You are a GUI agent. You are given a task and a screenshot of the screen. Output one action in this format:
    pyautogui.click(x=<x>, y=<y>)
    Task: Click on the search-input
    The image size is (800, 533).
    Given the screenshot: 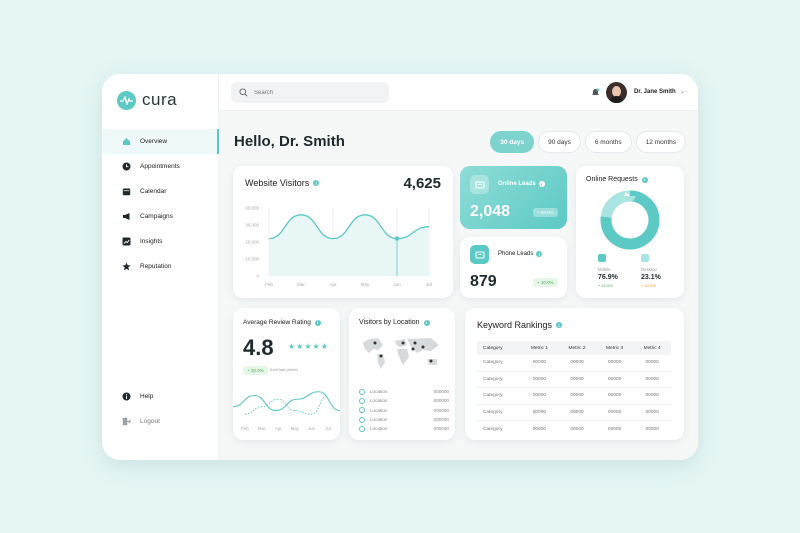 What is the action you would take?
    pyautogui.click(x=314, y=92)
    